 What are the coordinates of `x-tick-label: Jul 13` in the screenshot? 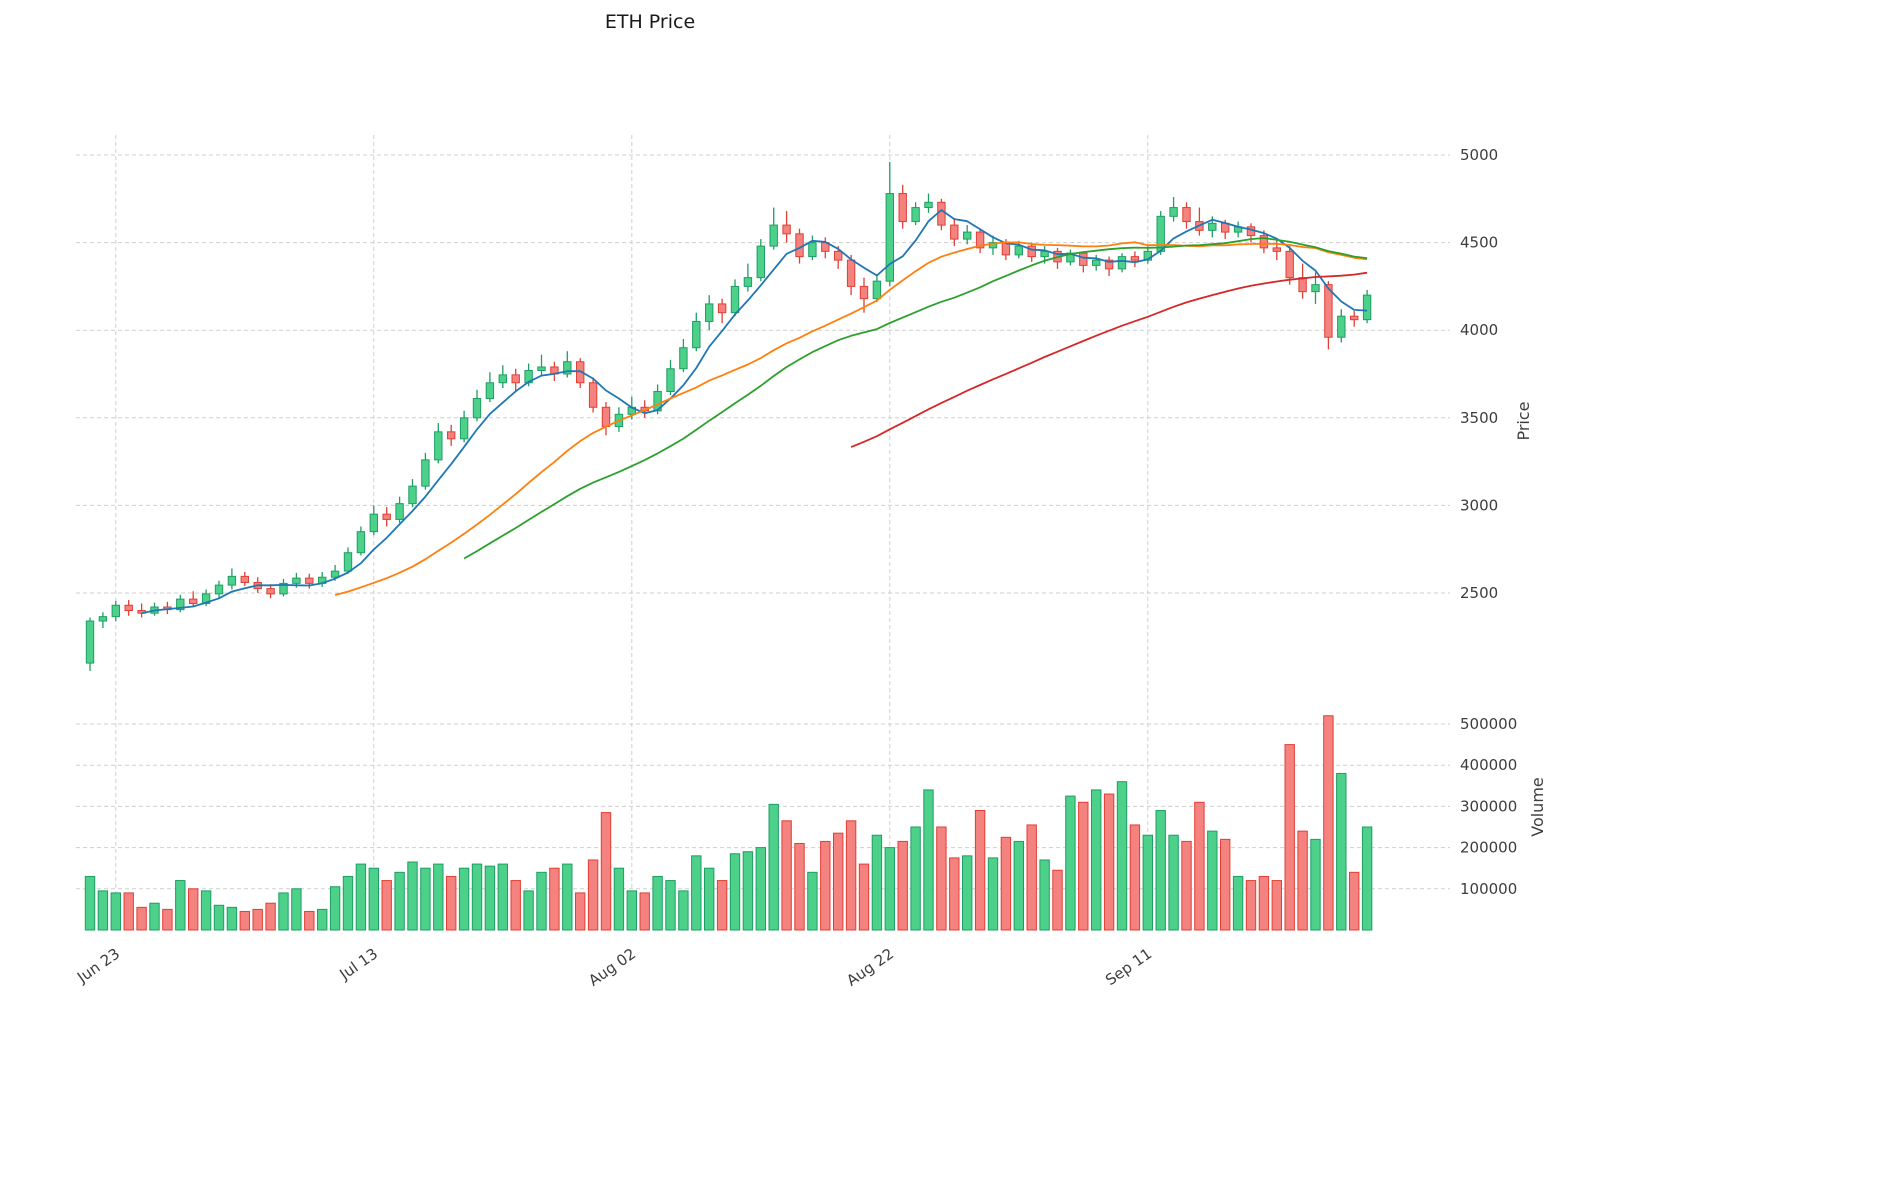 It's located at (359, 964).